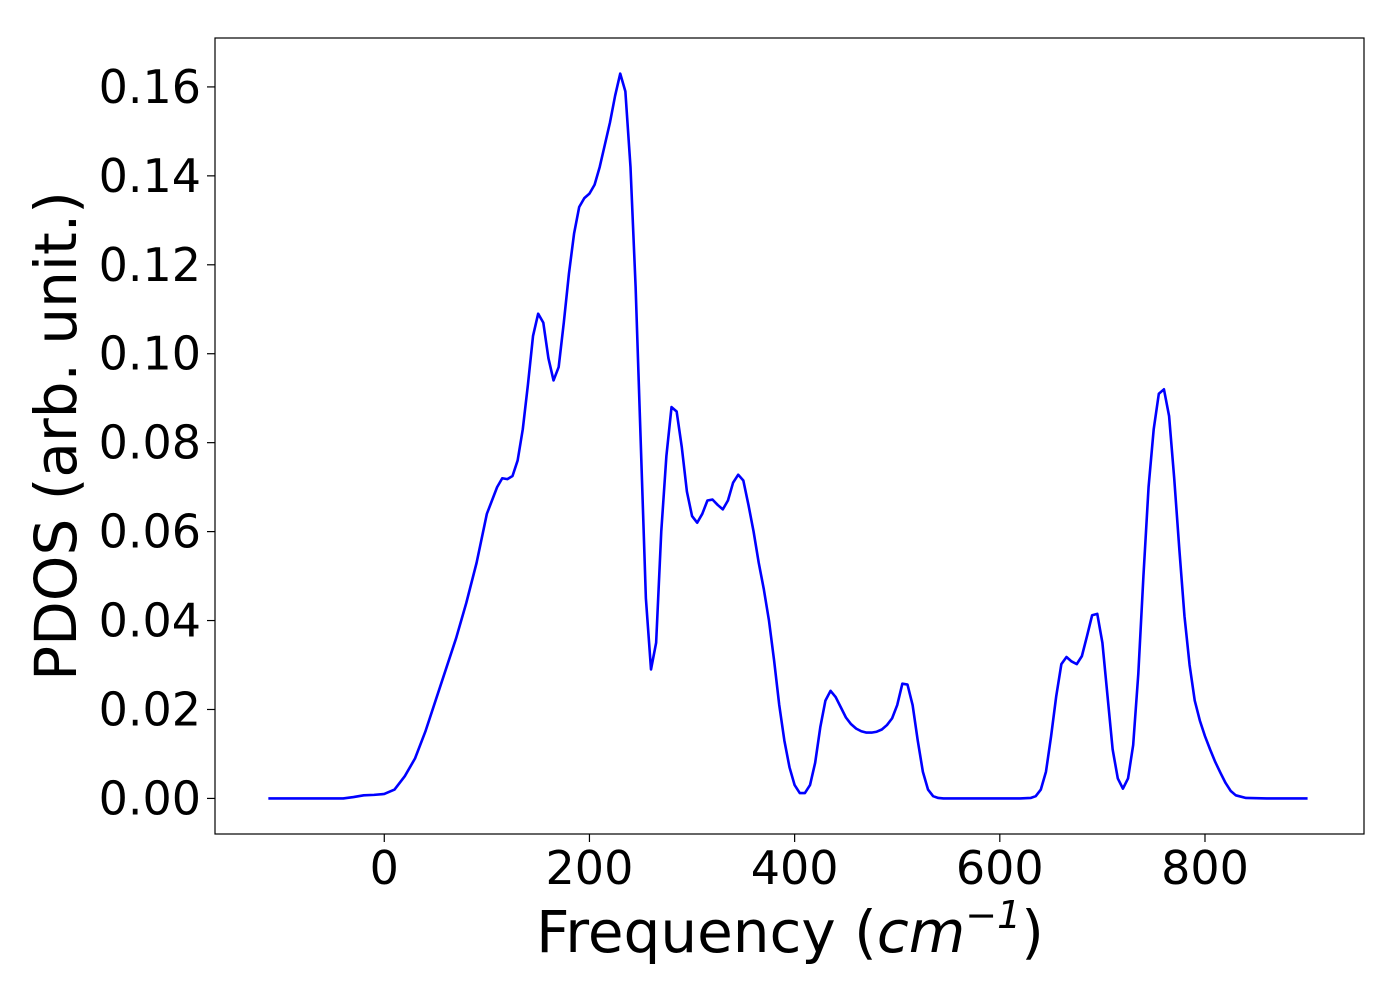  Describe the element at coordinates (150, 443) in the screenshot. I see `y-tick-label: 0.08` at that location.